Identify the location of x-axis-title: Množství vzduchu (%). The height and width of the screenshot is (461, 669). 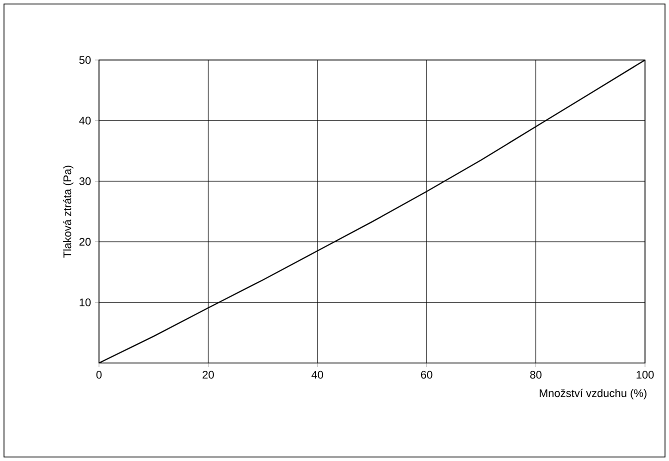
(593, 394).